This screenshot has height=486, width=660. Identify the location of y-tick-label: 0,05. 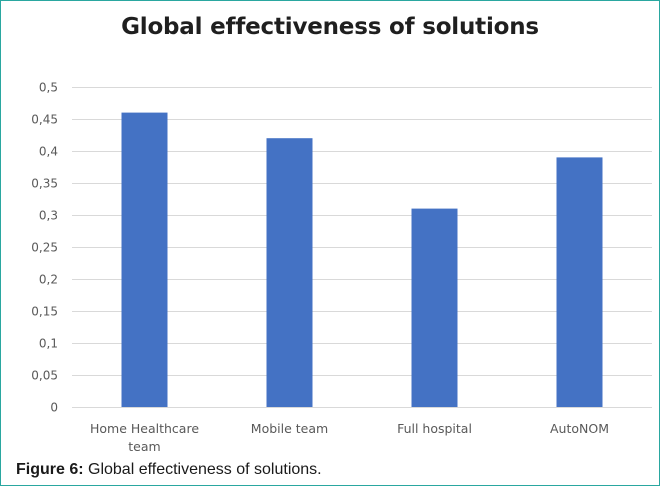
(44, 376).